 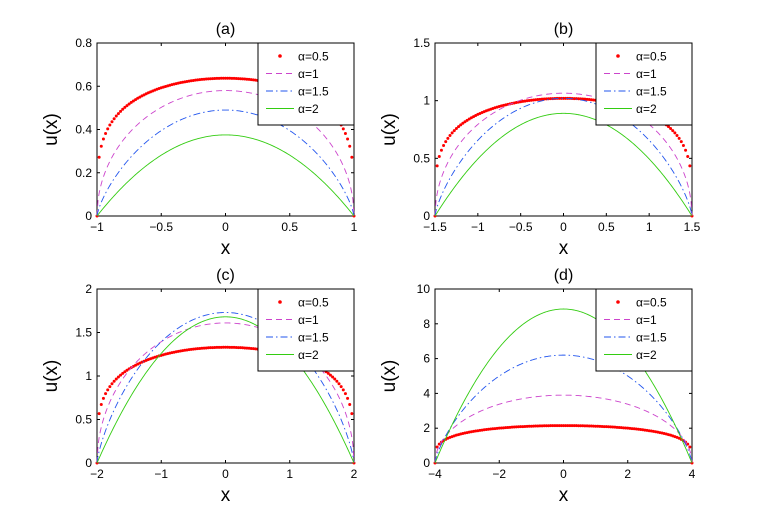 What do you see at coordinates (426, 359) in the screenshot?
I see `y-tick-label: 6` at bounding box center [426, 359].